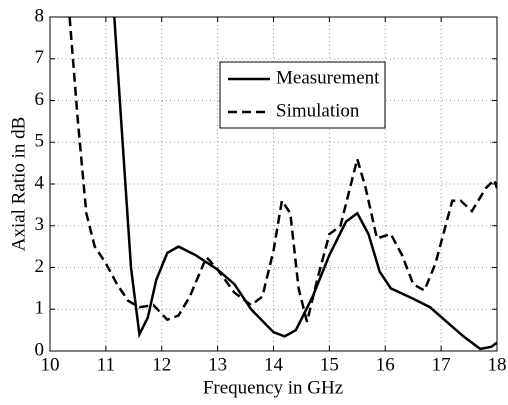 Image resolution: width=508 pixels, height=405 pixels. I want to click on y-tick-label: 3, so click(40, 224).